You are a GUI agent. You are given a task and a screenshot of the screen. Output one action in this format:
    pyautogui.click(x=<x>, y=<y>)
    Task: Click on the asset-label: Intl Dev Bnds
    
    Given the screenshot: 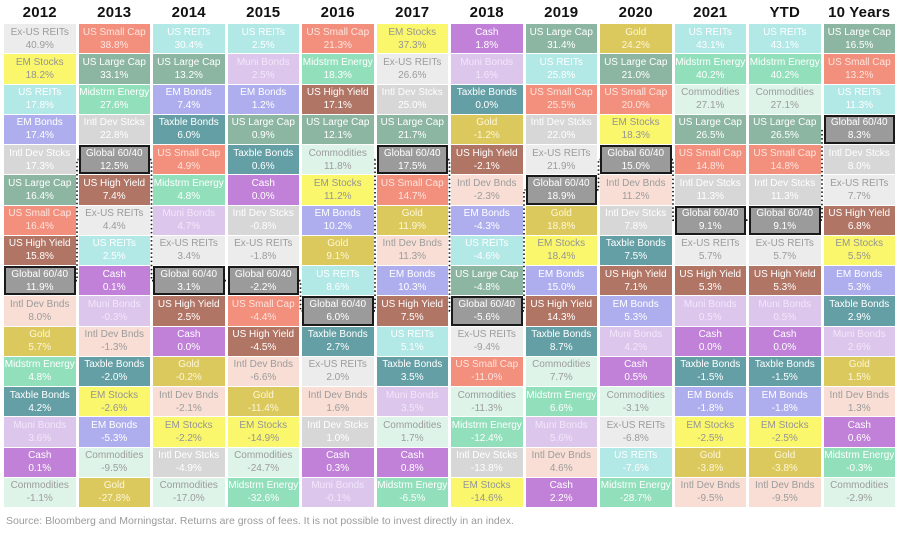 What is the action you would take?
    pyautogui.click(x=710, y=486)
    